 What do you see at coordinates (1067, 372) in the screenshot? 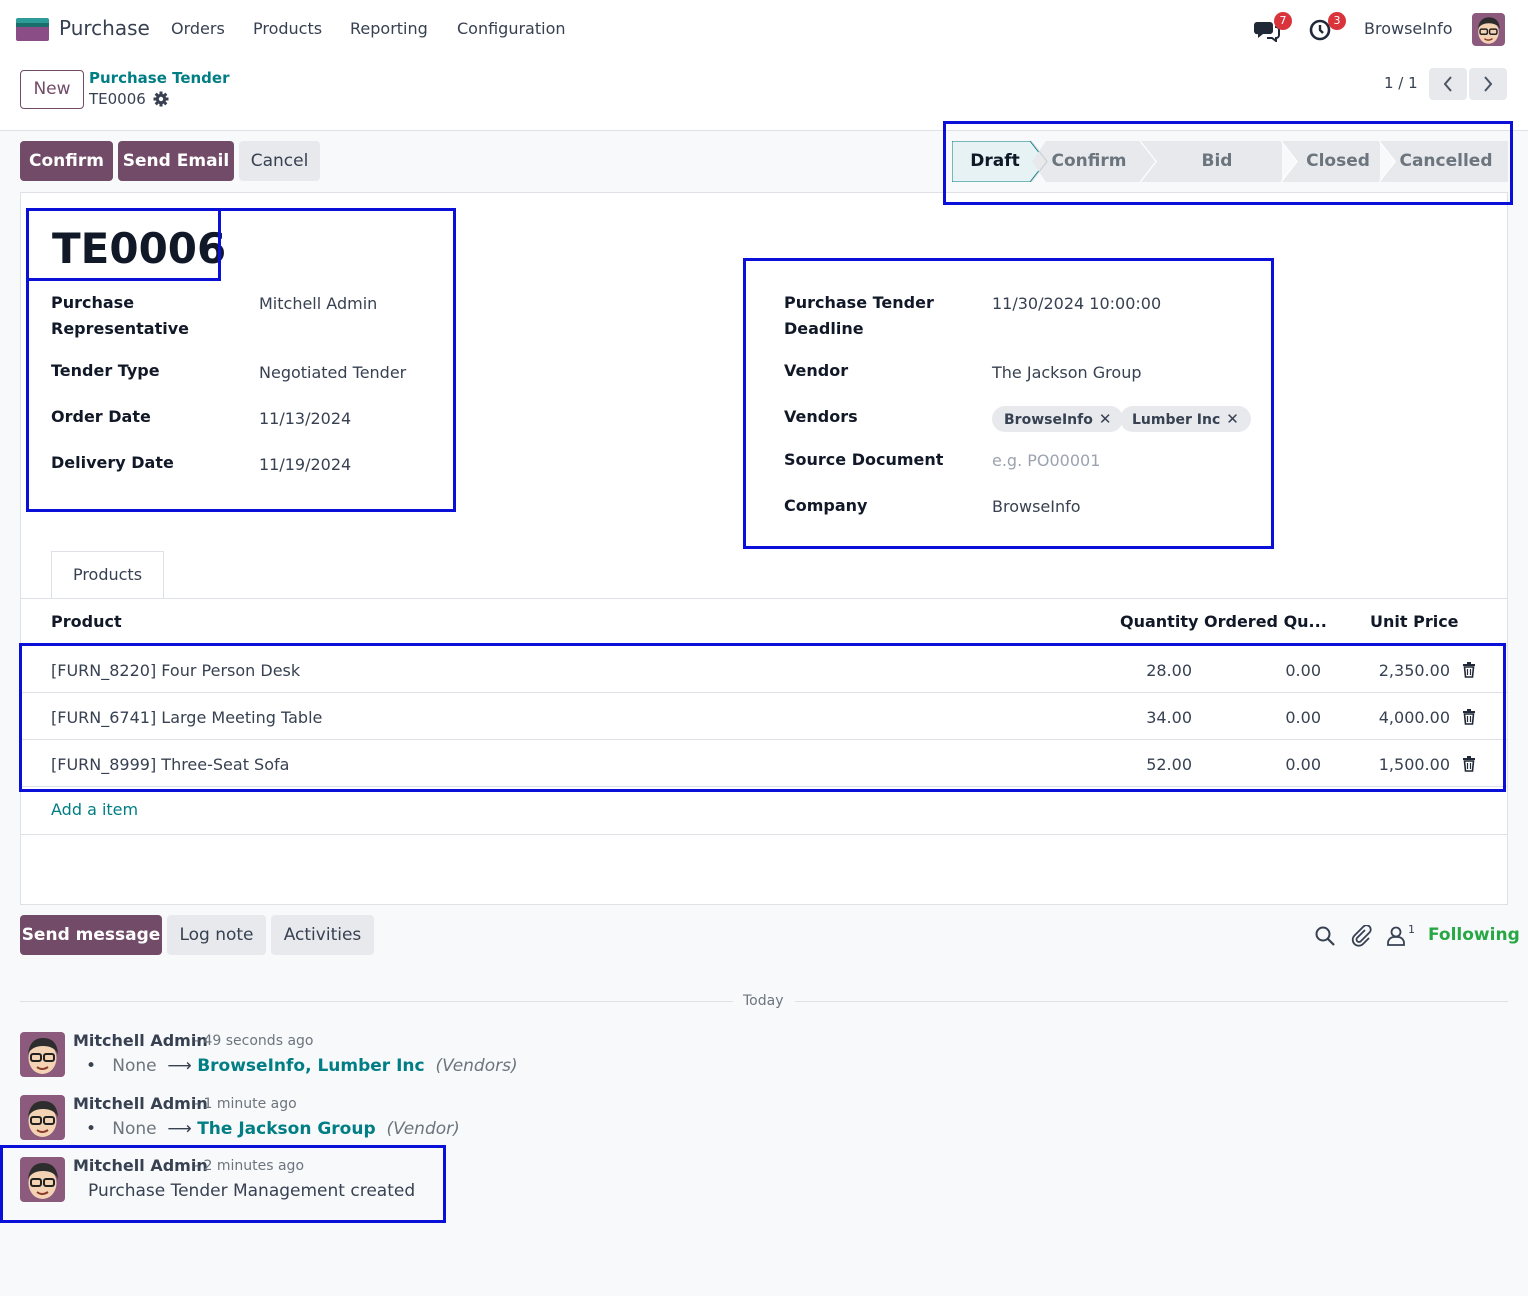
I see `vendor-field: The Jackson Group` at bounding box center [1067, 372].